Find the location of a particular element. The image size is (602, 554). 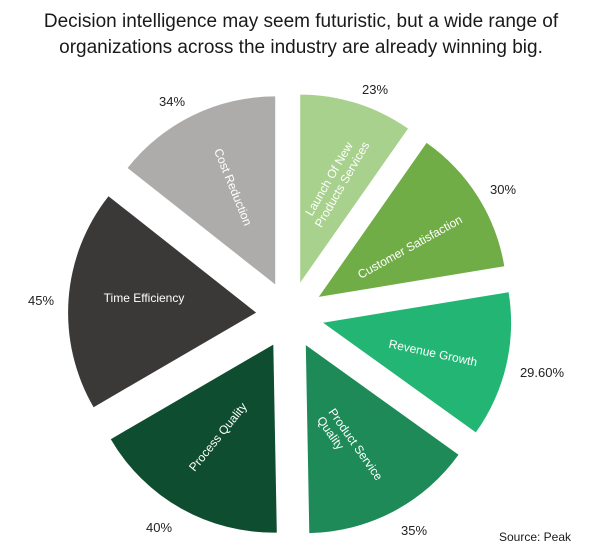

slice-customer-satisfaction is located at coordinates (411, 219).